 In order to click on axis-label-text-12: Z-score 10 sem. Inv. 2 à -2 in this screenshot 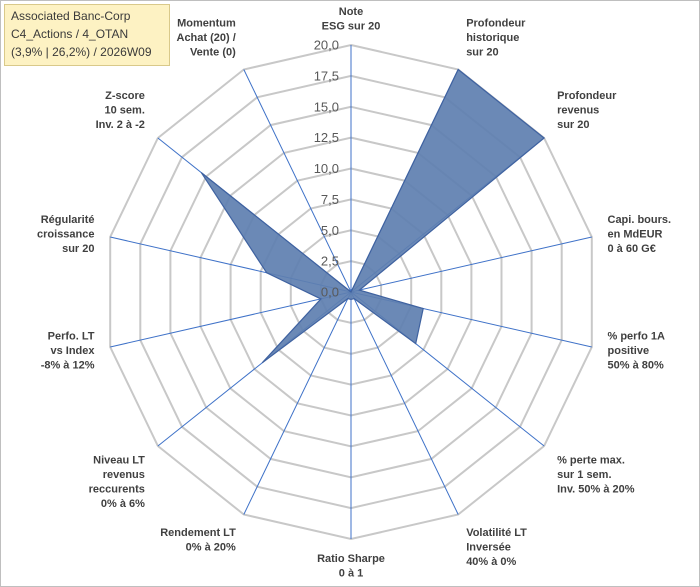, I will do `click(120, 110)`.